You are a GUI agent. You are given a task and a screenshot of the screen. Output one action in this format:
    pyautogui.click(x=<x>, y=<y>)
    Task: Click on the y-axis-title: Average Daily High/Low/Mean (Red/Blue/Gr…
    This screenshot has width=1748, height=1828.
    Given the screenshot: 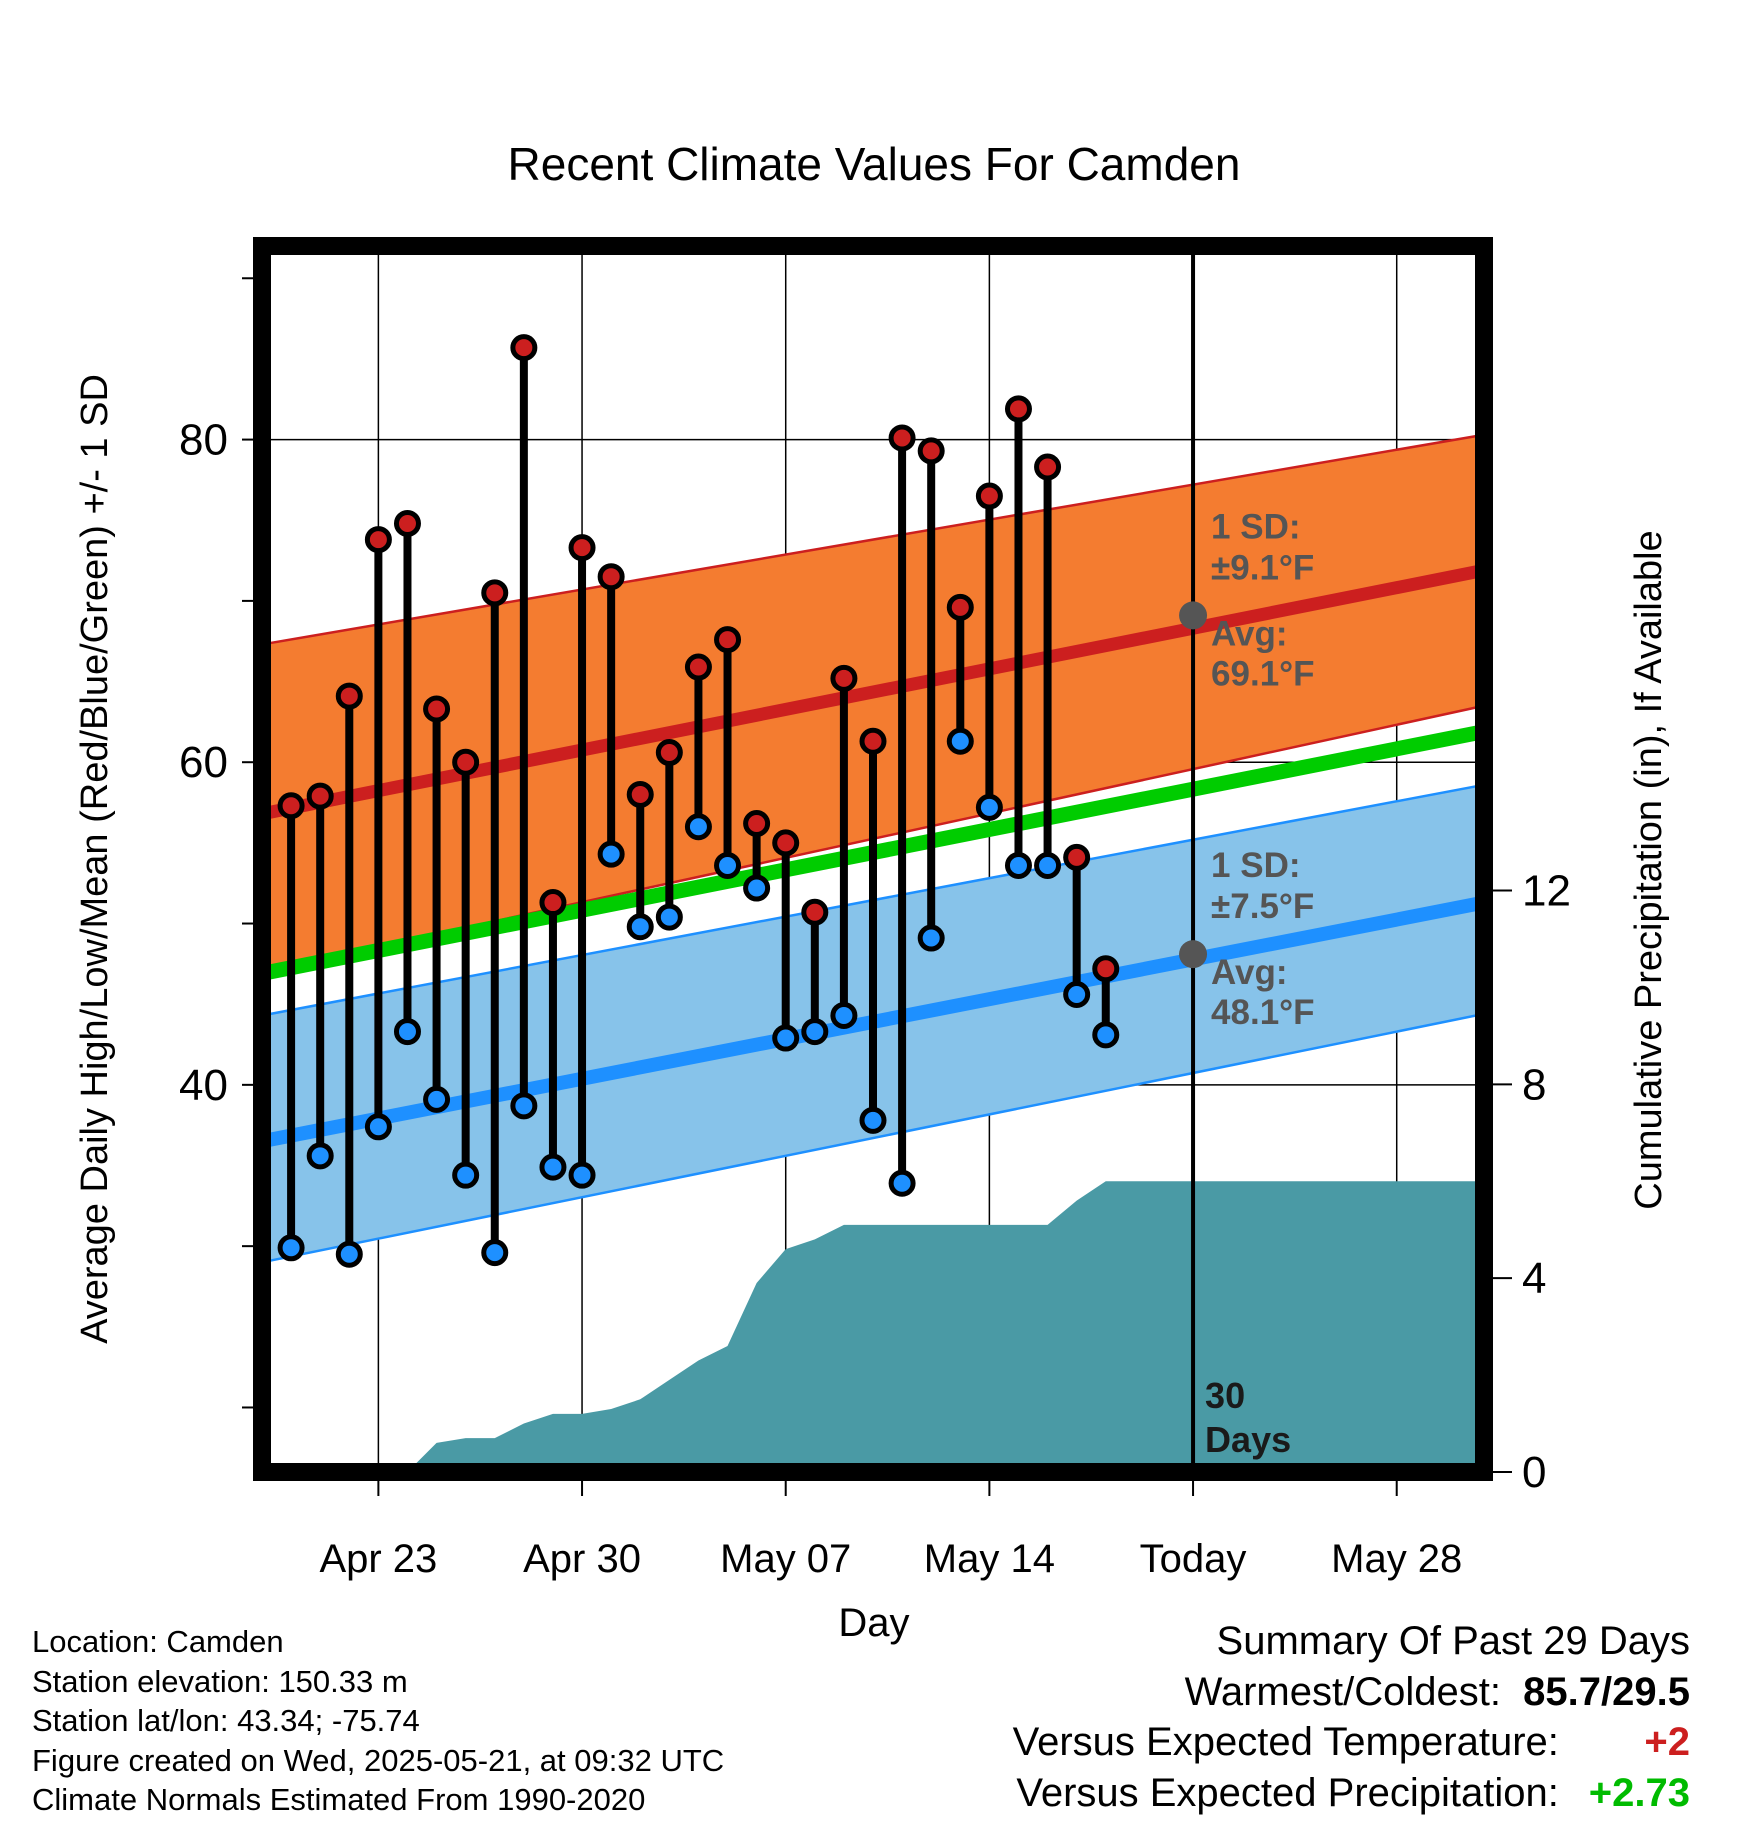 What is the action you would take?
    pyautogui.click(x=95, y=859)
    